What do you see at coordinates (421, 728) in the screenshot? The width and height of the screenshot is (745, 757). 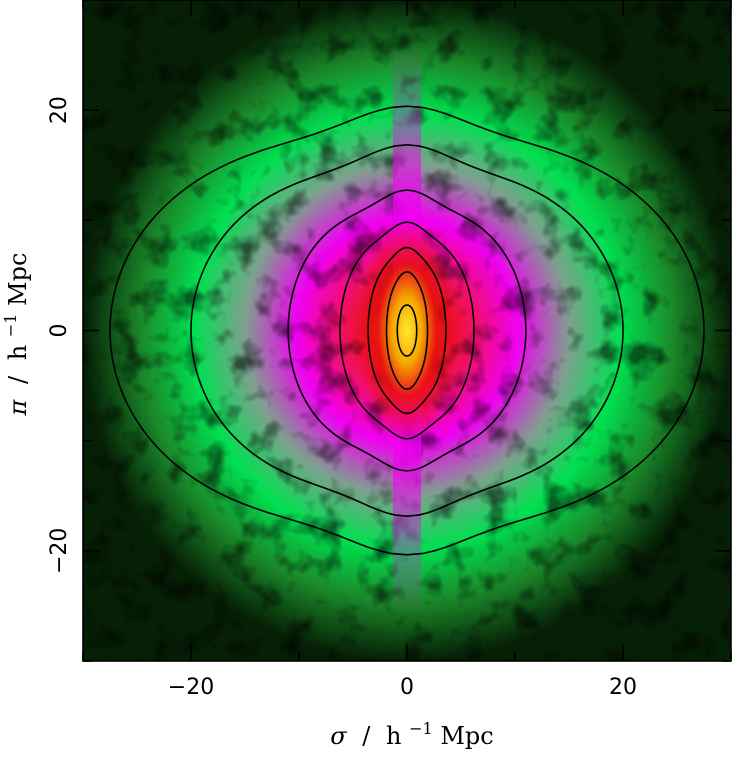 I see `x-axis-unit-sup: −1` at bounding box center [421, 728].